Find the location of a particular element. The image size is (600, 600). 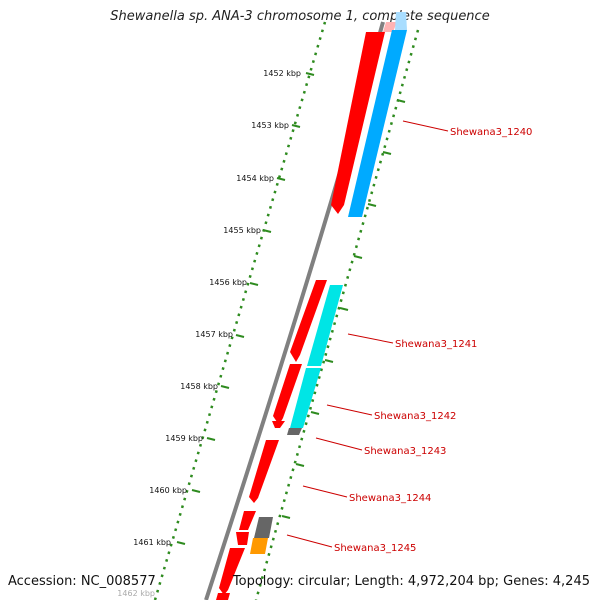

tick-label: 1455 kbp is located at coordinates (242, 230).